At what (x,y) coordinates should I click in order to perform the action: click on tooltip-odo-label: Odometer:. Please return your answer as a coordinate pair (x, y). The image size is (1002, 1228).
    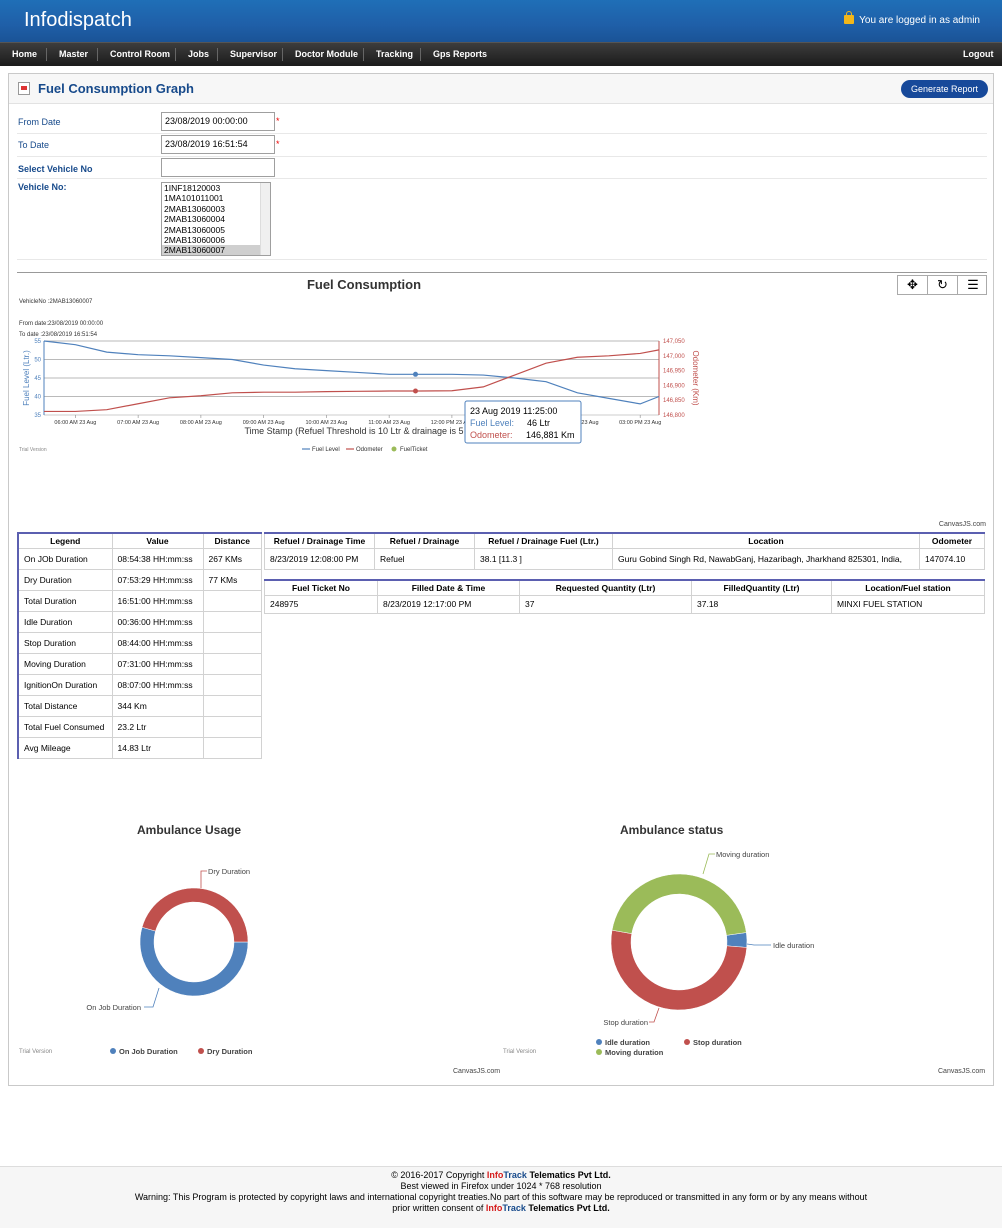
    Looking at the image, I should click on (491, 435).